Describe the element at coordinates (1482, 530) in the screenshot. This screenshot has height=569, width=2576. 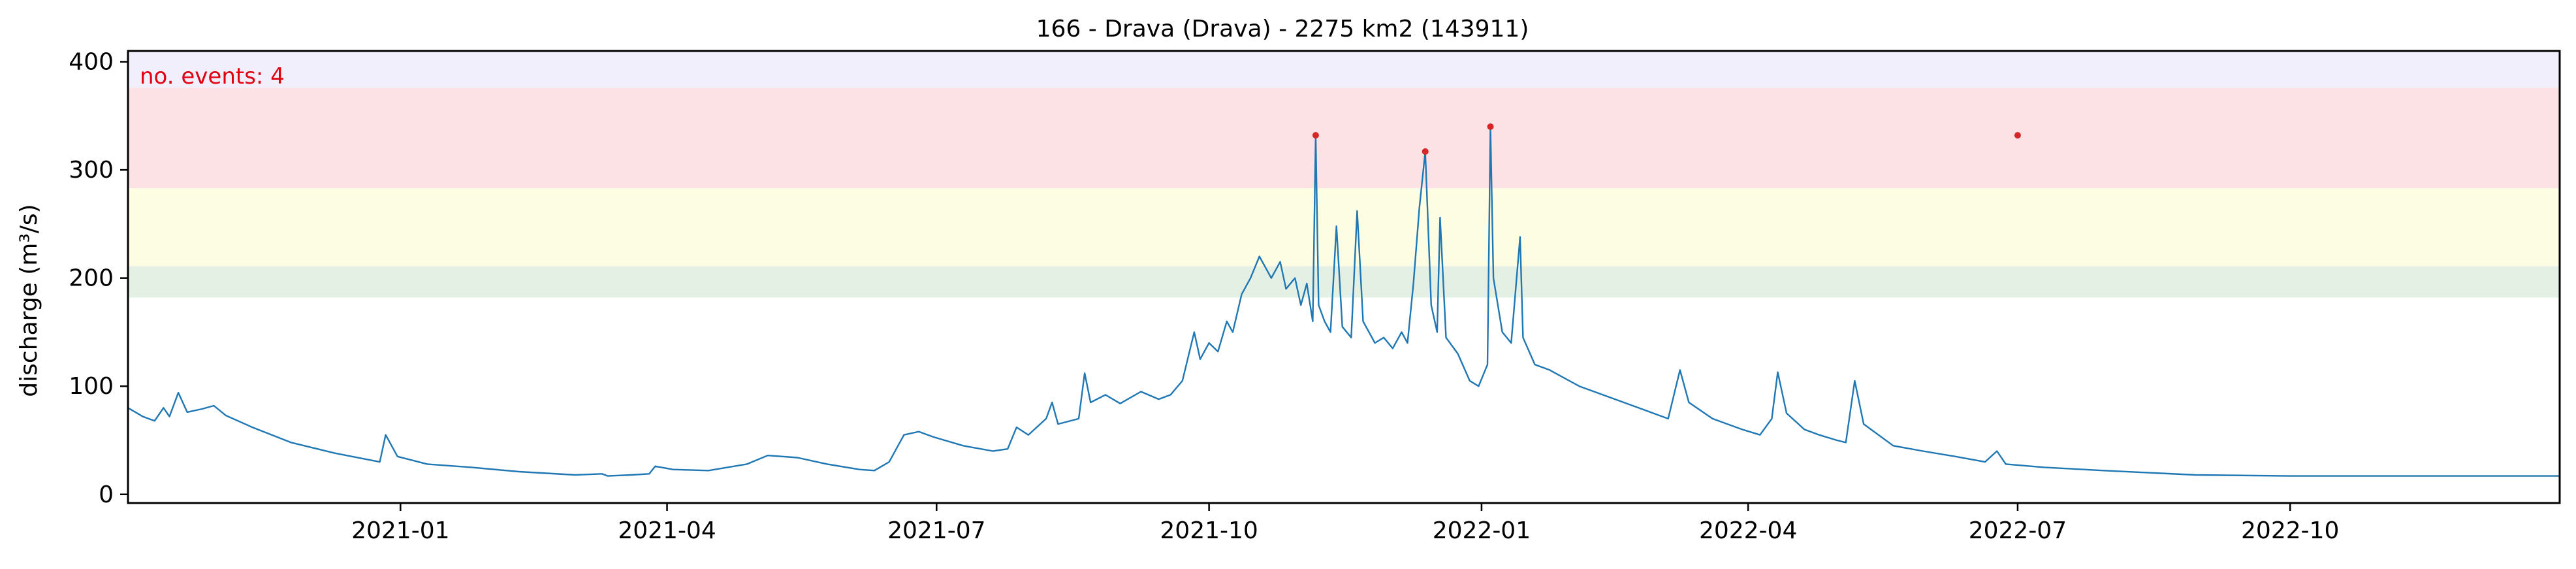
I see `x-tick-label-2022-01: 2022-01` at that location.